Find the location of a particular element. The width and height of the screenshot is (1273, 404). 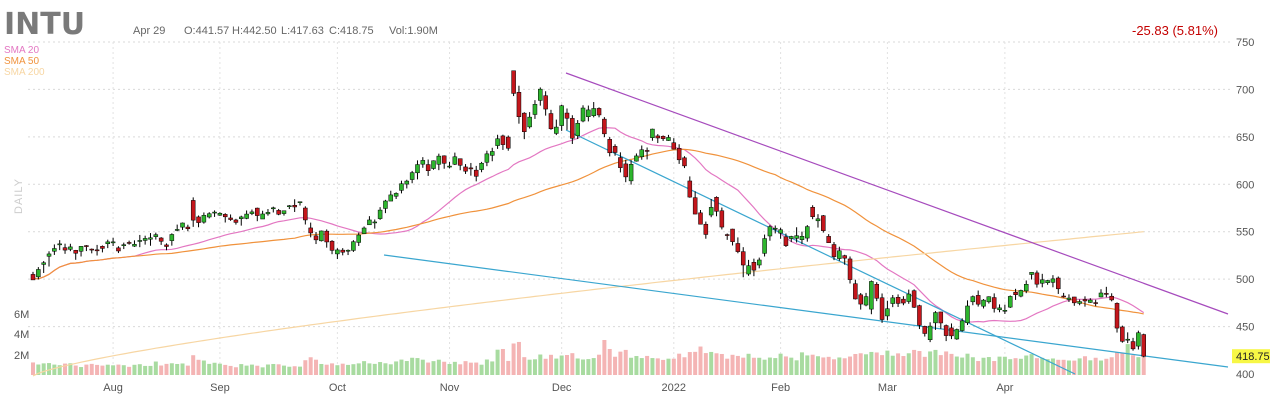

price-tick-label: 650 is located at coordinates (1245, 138).